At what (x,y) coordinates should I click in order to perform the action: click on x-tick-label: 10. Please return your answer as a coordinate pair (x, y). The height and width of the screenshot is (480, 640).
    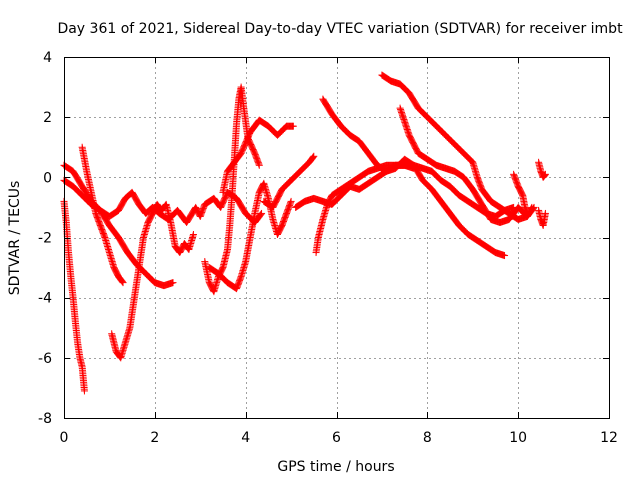
    Looking at the image, I should click on (518, 438).